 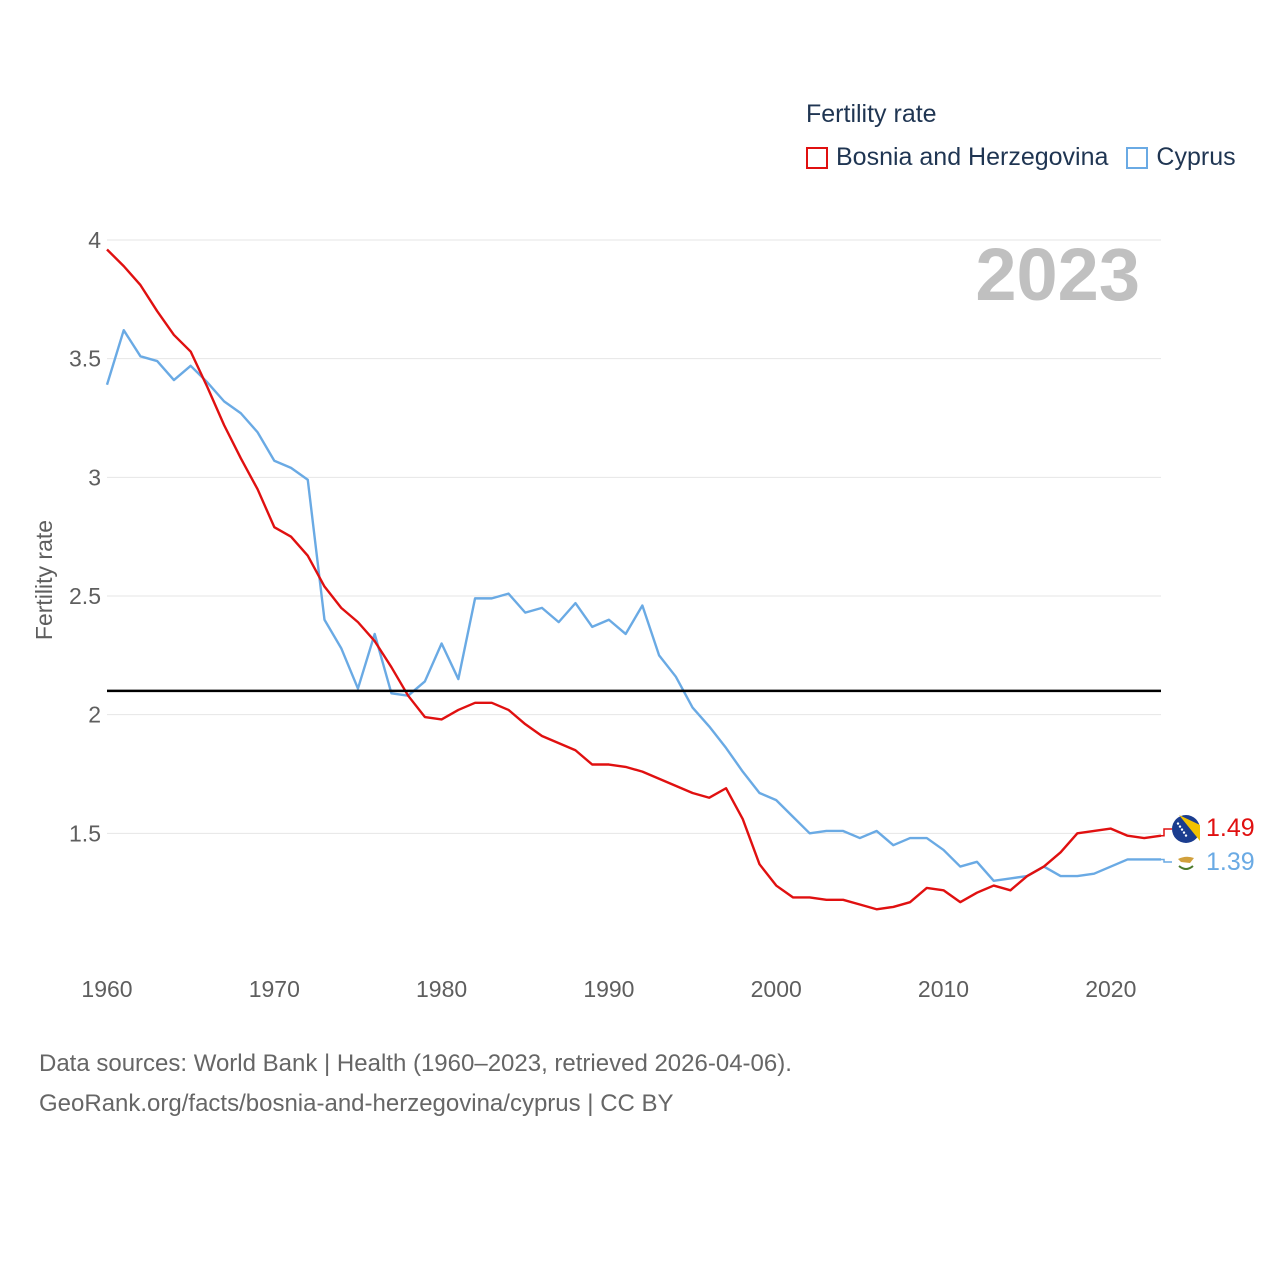 I want to click on y-axis-title: Fertility rate, so click(x=44, y=580).